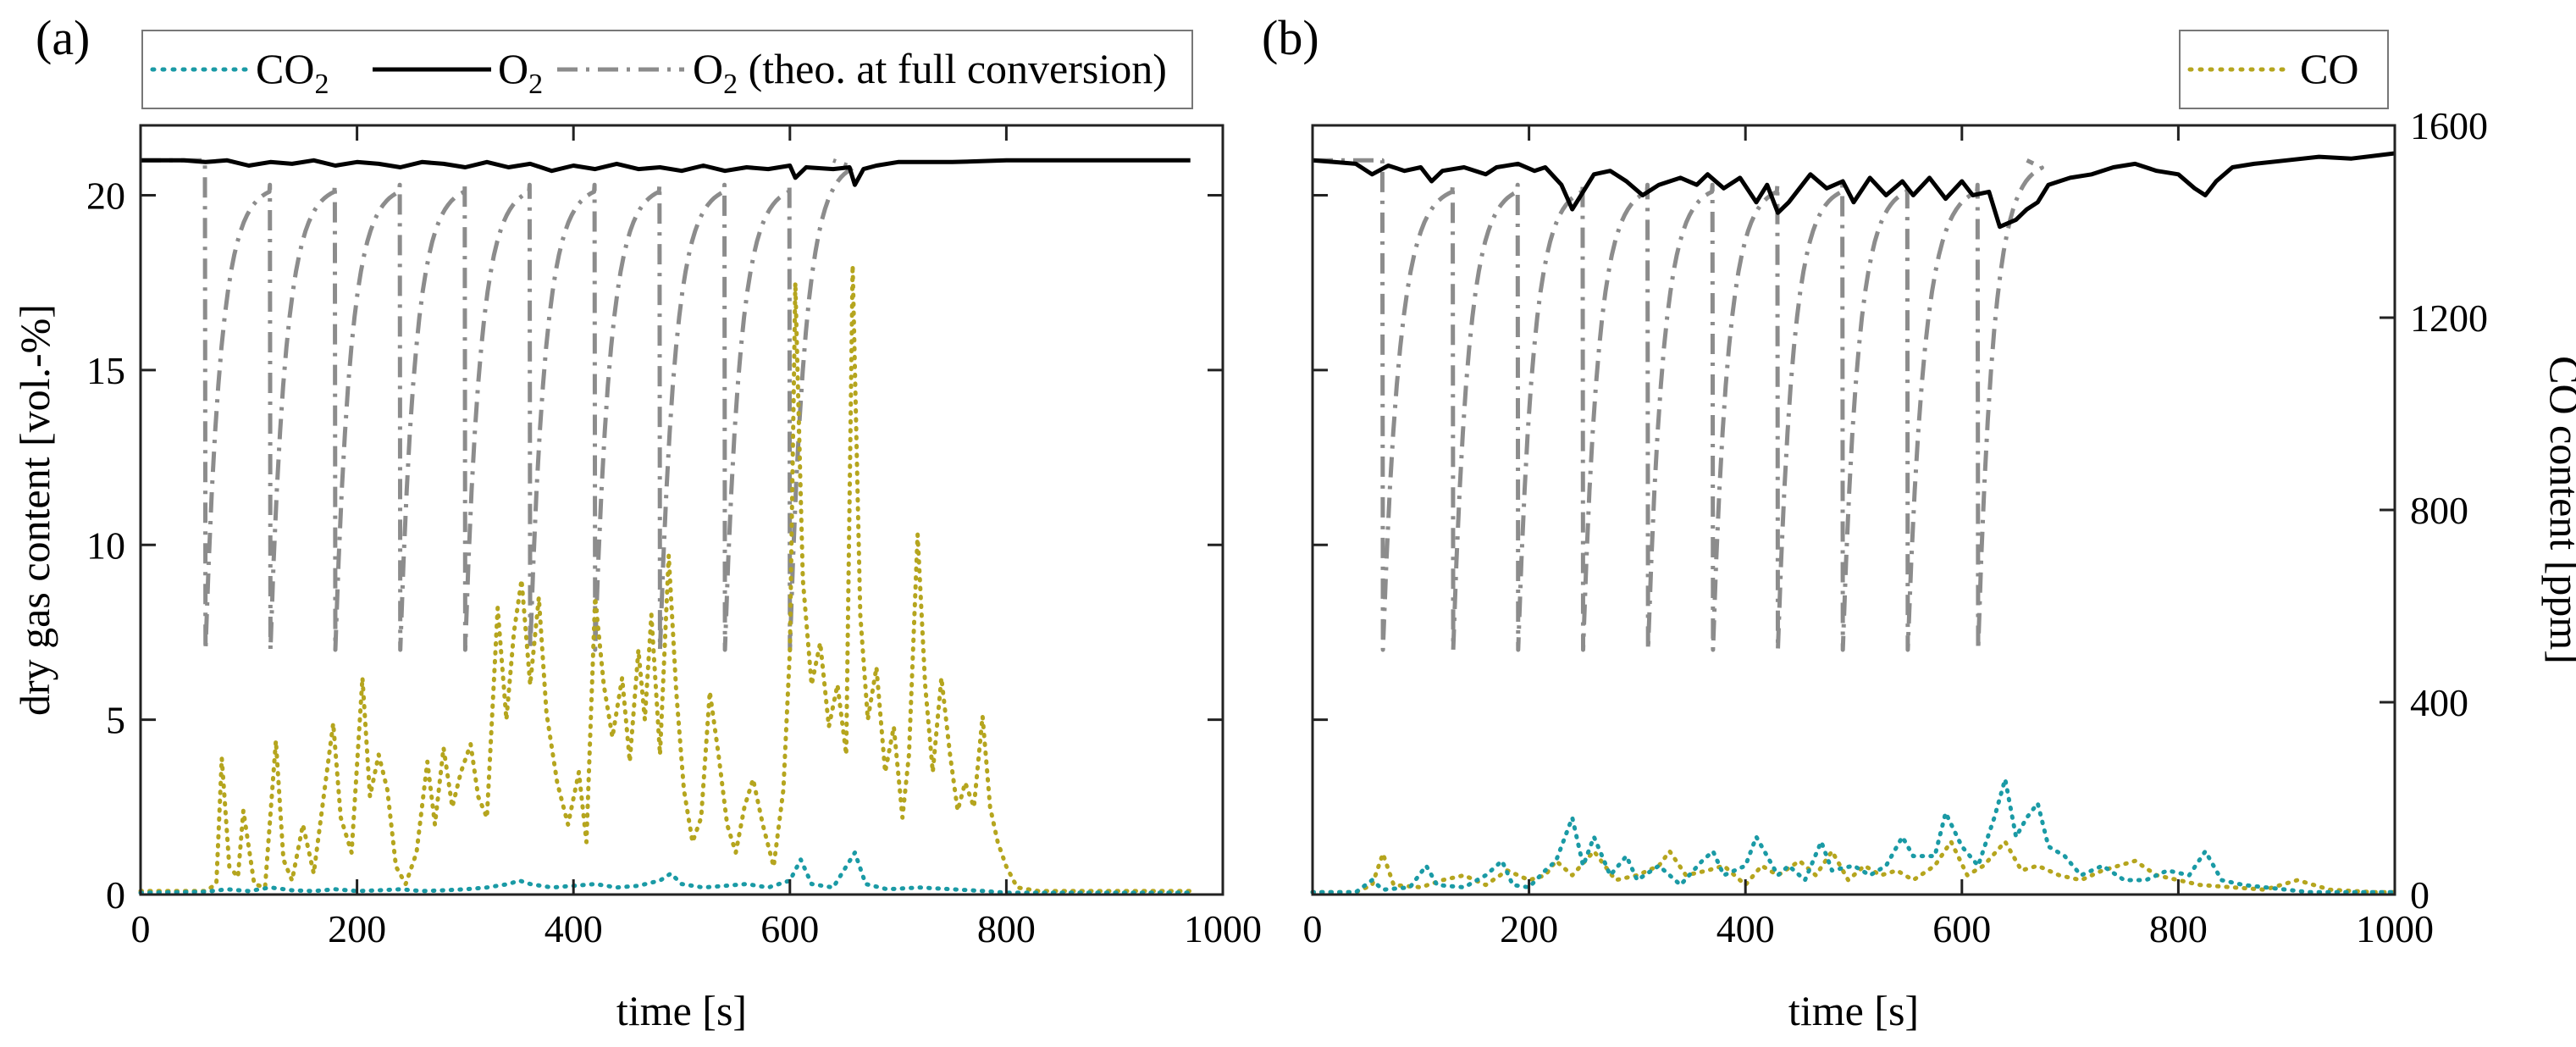 The image size is (2576, 1047). Describe the element at coordinates (1529, 929) in the screenshot. I see `x-tick-label-b-200: 200` at that location.